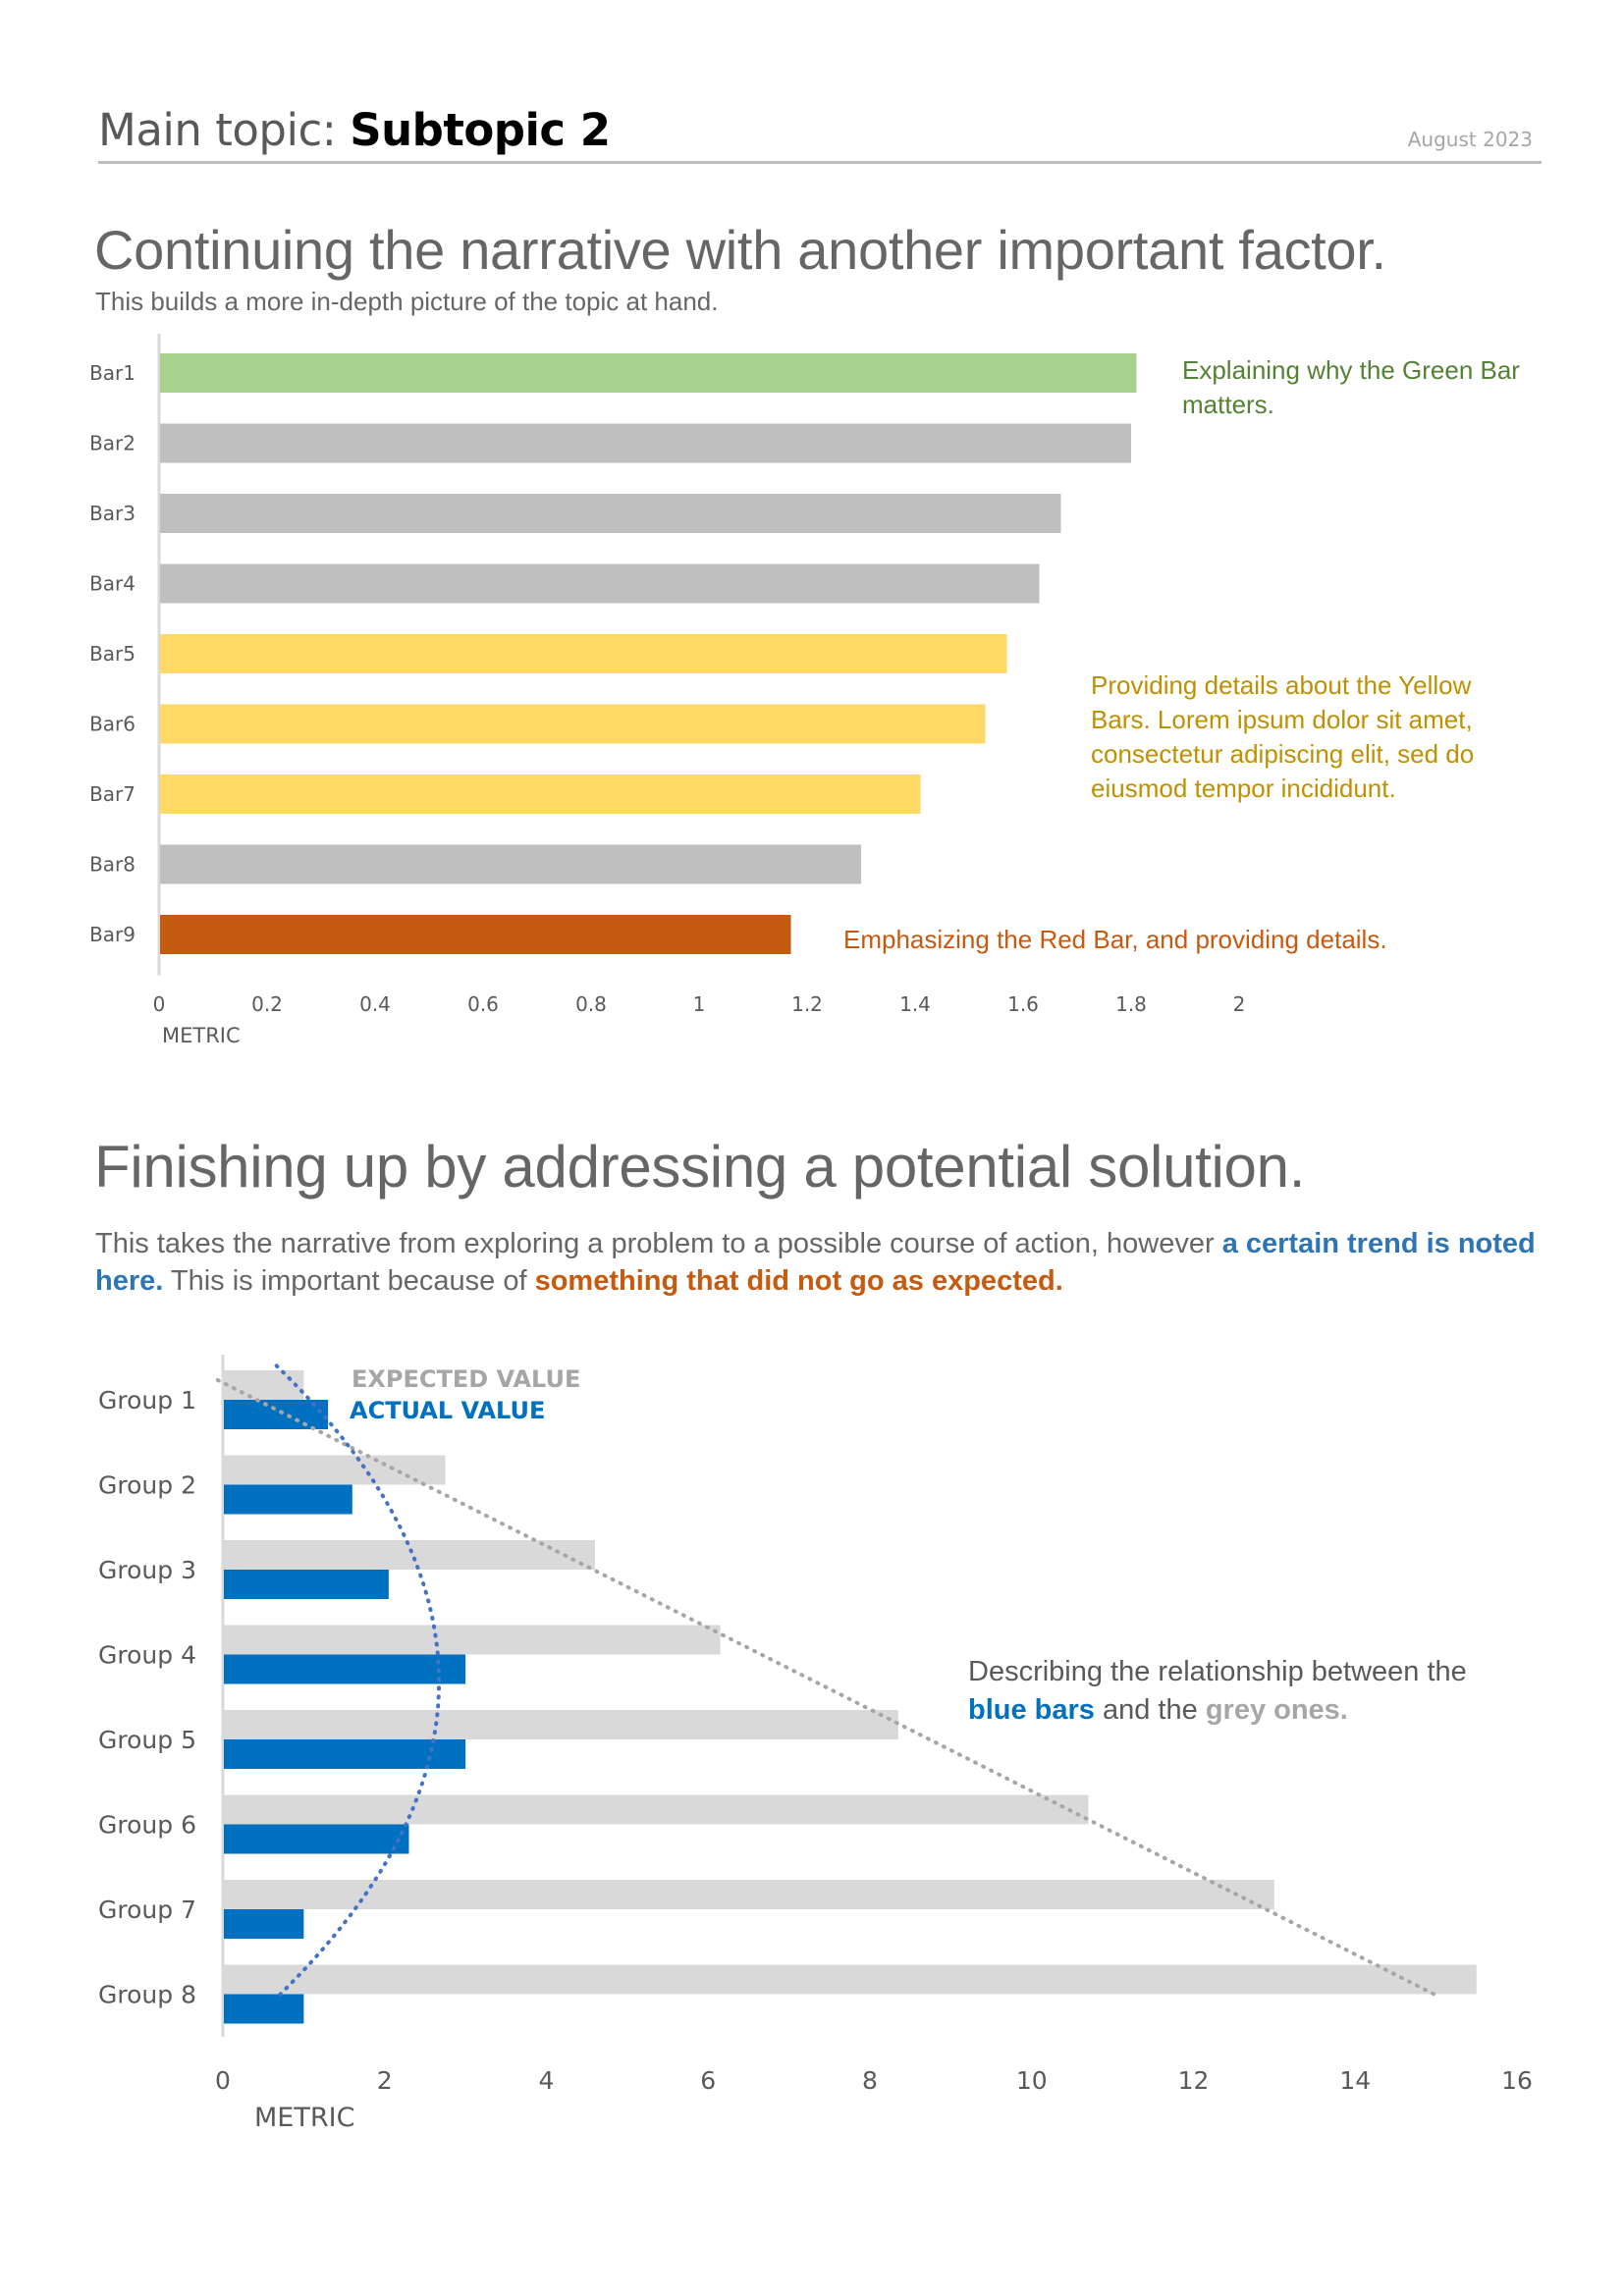  I want to click on x-tick-label: 1.6, so click(1023, 1004).